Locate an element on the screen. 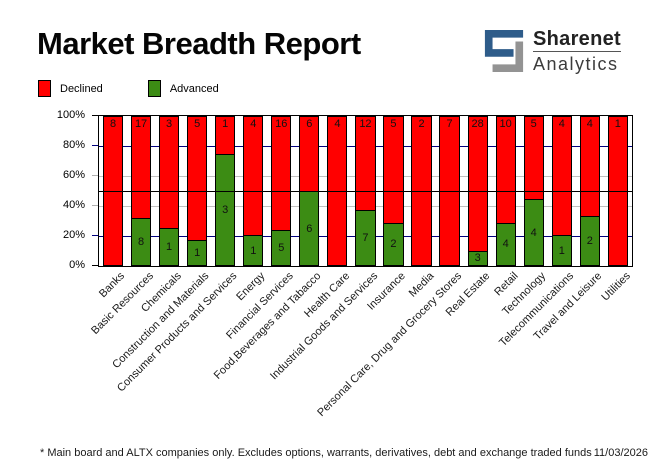 This screenshot has width=655, height=470. declined-value-label: 2 is located at coordinates (421, 124).